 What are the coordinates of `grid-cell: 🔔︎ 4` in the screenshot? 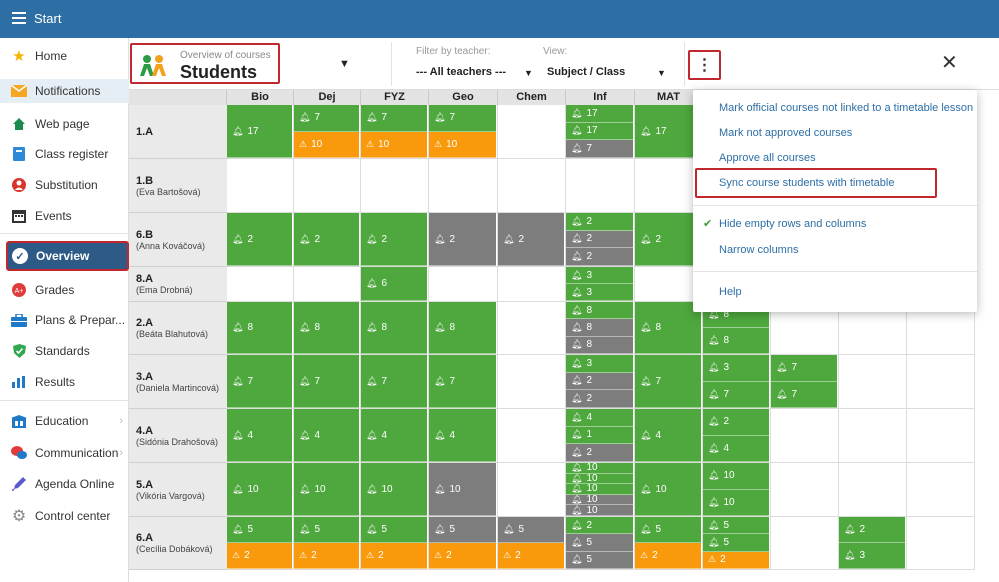 It's located at (260, 436).